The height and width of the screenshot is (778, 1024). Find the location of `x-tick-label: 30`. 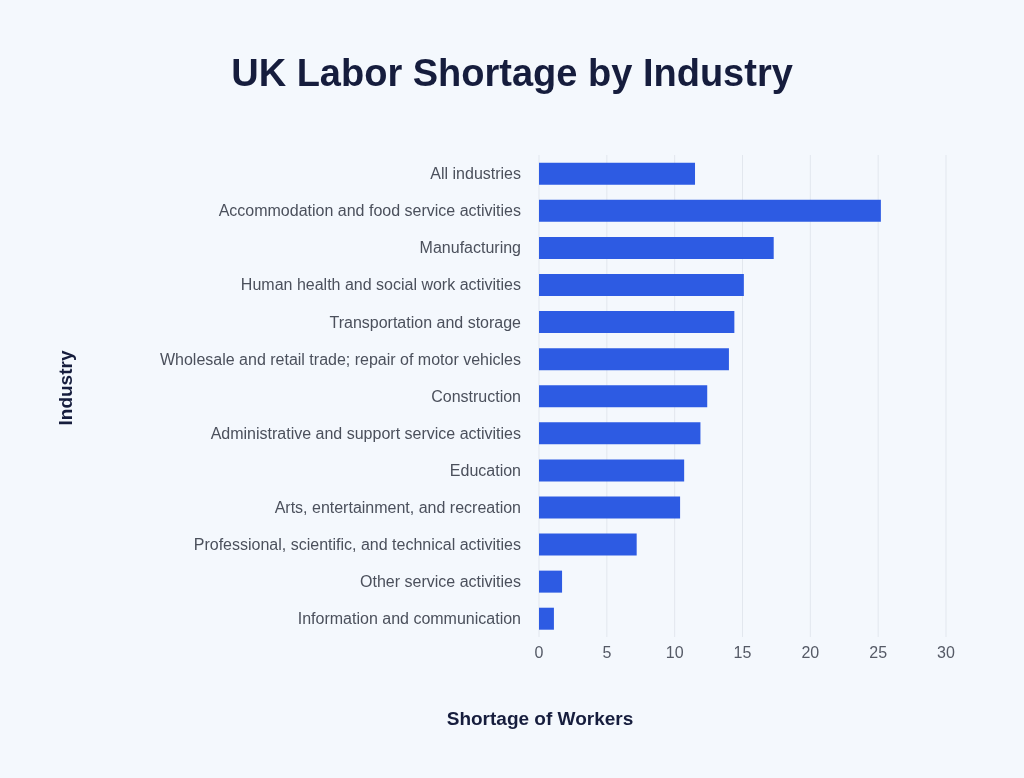

x-tick-label: 30 is located at coordinates (946, 653).